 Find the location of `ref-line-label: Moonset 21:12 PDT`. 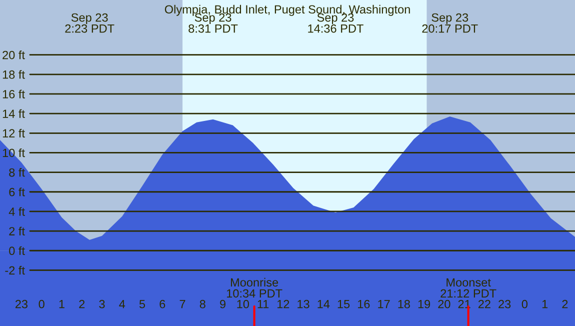

ref-line-label: Moonset 21:12 PDT is located at coordinates (468, 288).